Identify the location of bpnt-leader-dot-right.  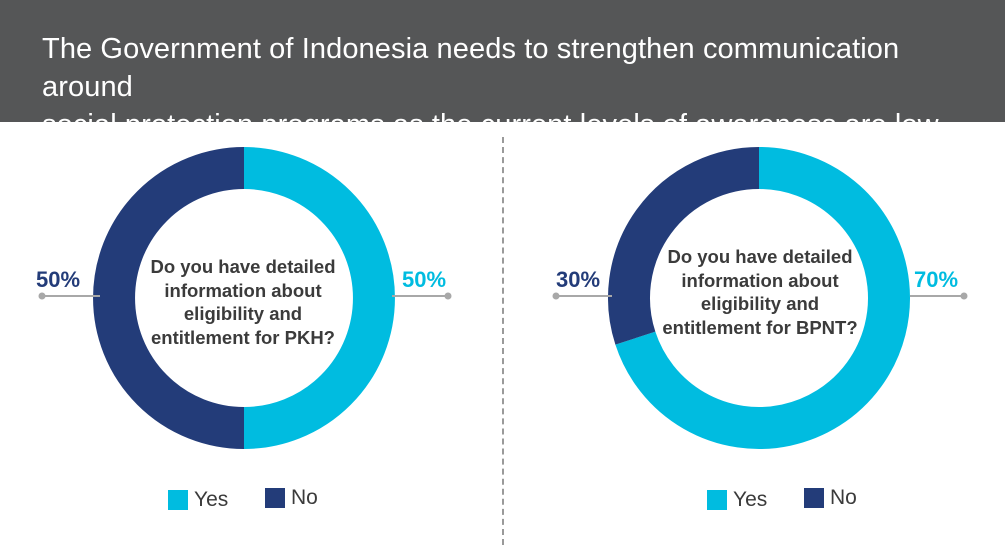
(964, 296).